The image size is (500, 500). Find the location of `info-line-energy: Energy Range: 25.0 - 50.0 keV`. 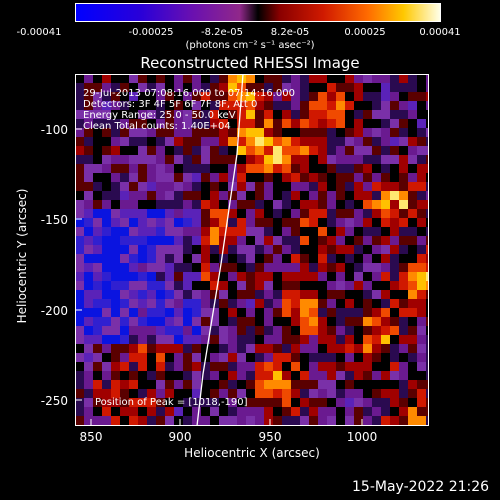

info-line-energy: Energy Range: 25.0 - 50.0 keV is located at coordinates (159, 115).